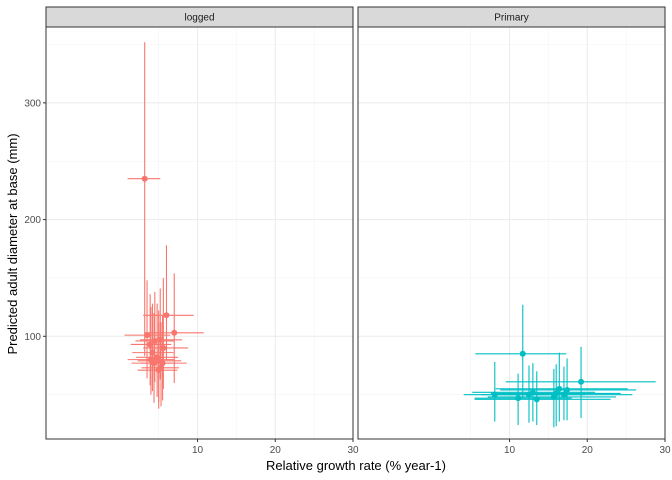 The height and width of the screenshot is (480, 672). I want to click on x-axis-title: Relative growth rate (% year-1), so click(356, 465).